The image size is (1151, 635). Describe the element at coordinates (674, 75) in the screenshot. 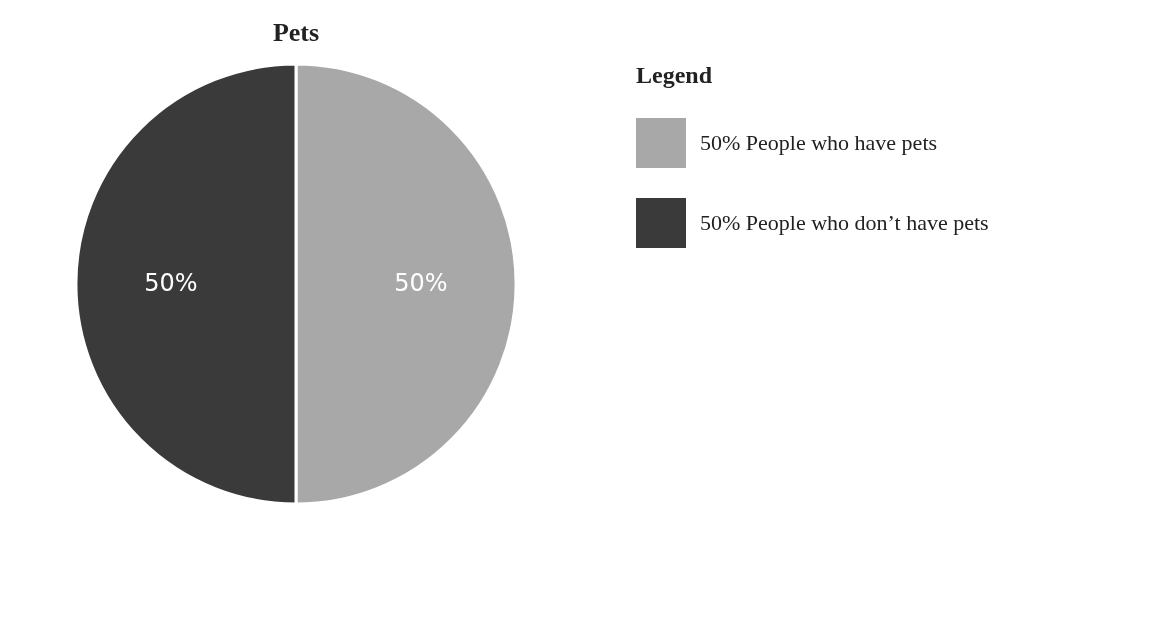

I see `legend-title: Legend` at that location.